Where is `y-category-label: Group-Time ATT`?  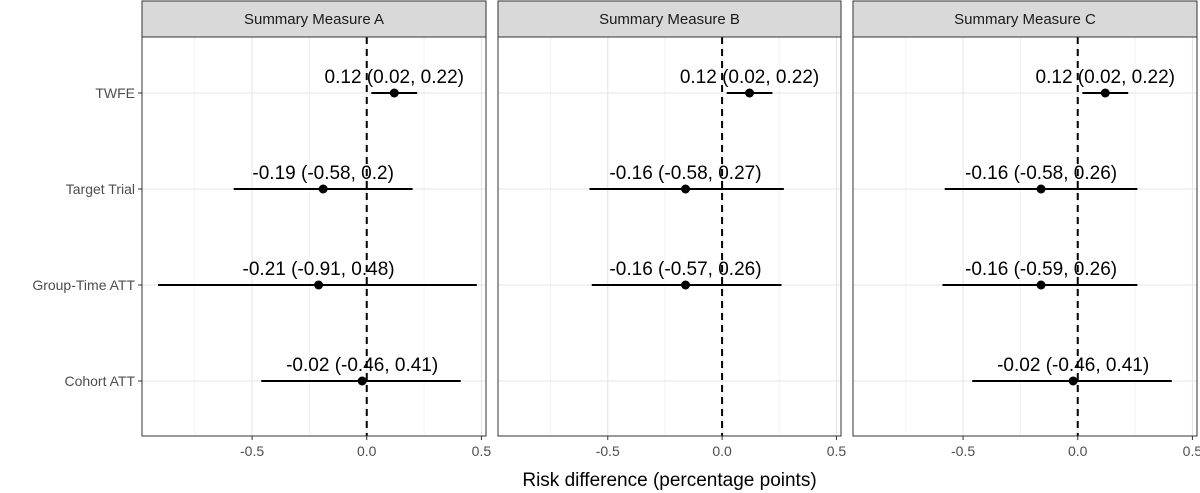 y-category-label: Group-Time ATT is located at coordinates (83, 285).